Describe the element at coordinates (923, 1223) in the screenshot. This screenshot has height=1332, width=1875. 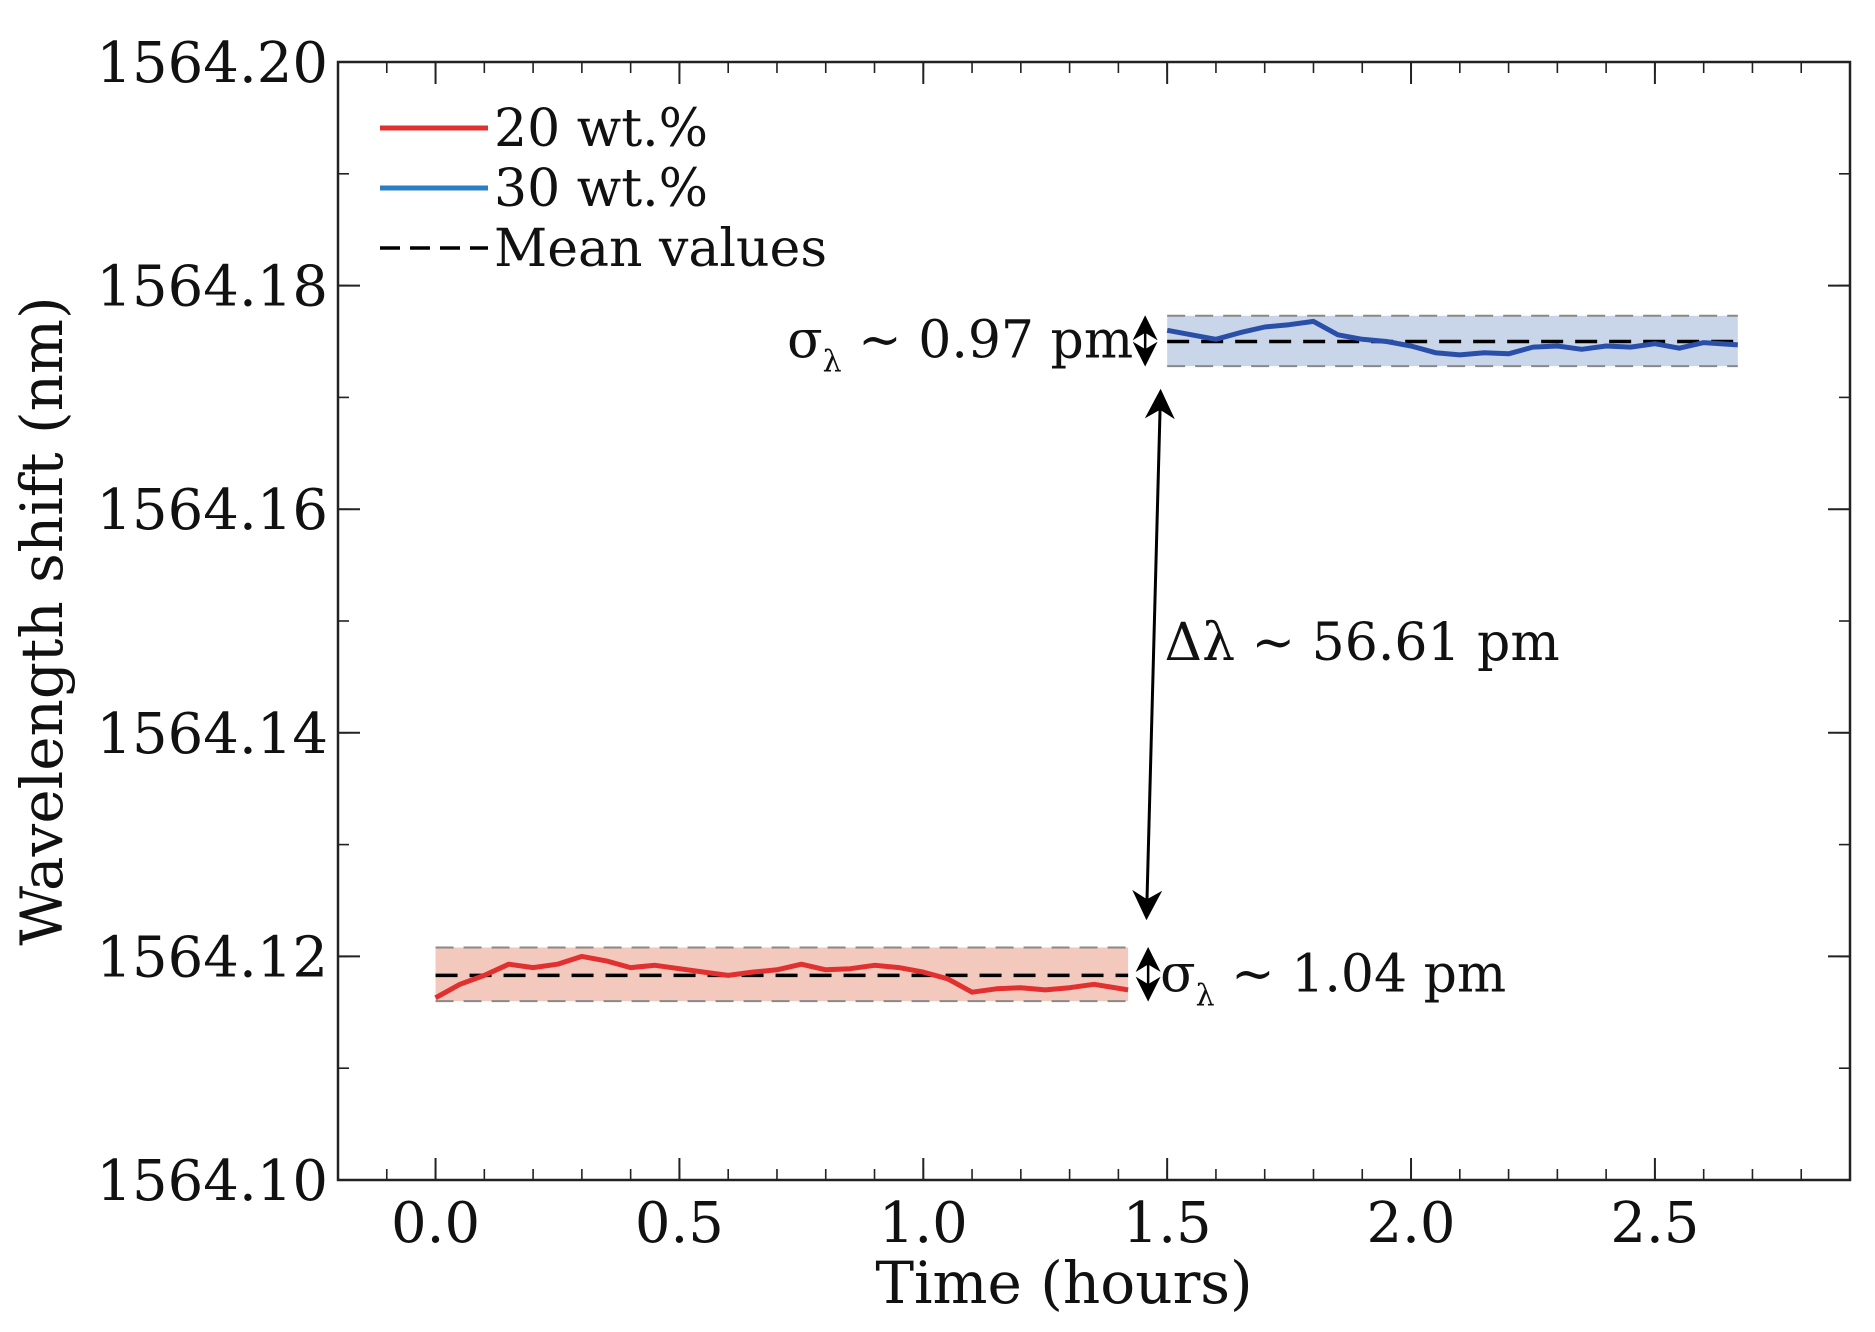
I see `x-tick-label: 1.0` at that location.